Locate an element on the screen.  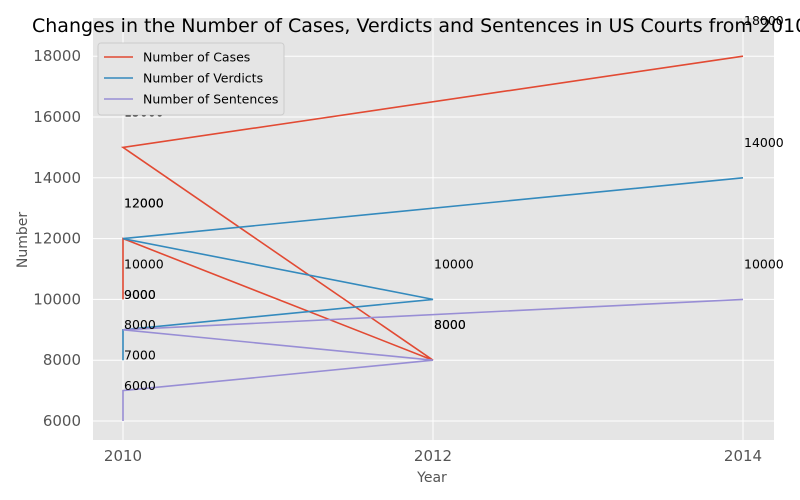
data-label: 18000 is located at coordinates (764, 20).